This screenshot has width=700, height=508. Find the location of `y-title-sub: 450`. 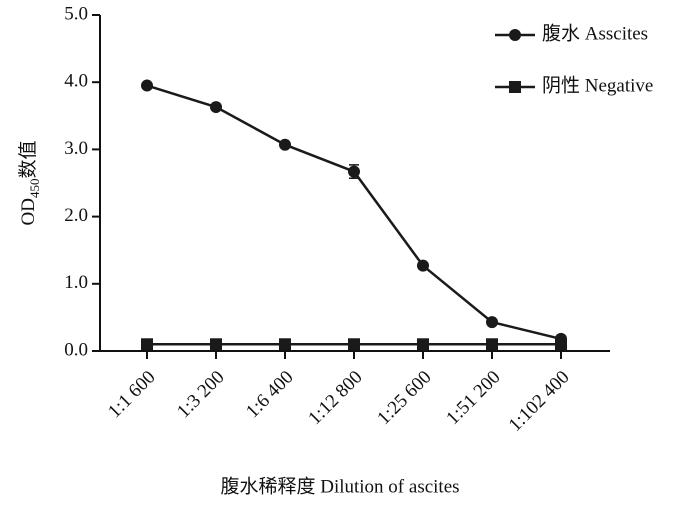

y-title-sub: 450 is located at coordinates (34, 189).